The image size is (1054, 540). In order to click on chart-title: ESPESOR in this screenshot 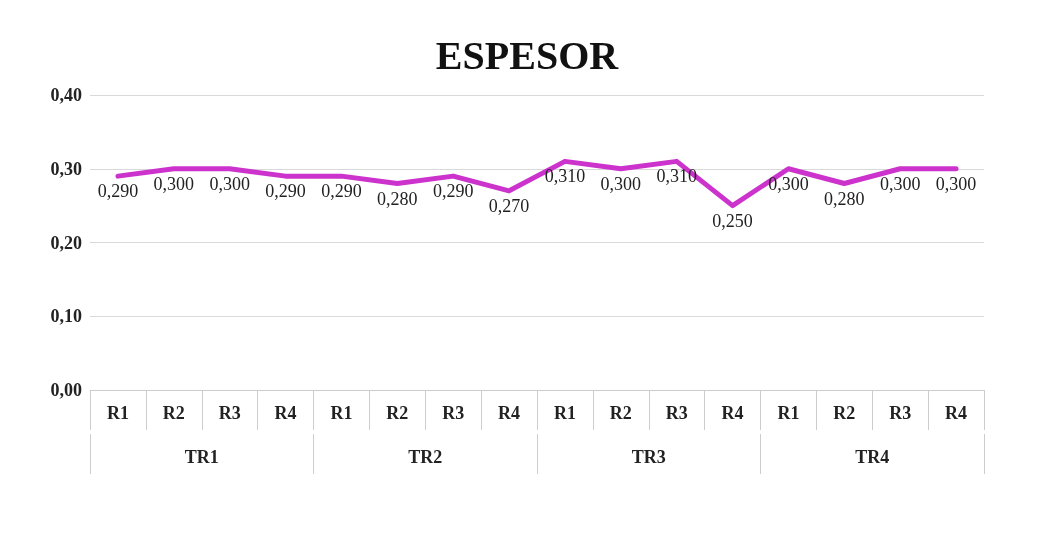, I will do `click(527, 55)`.